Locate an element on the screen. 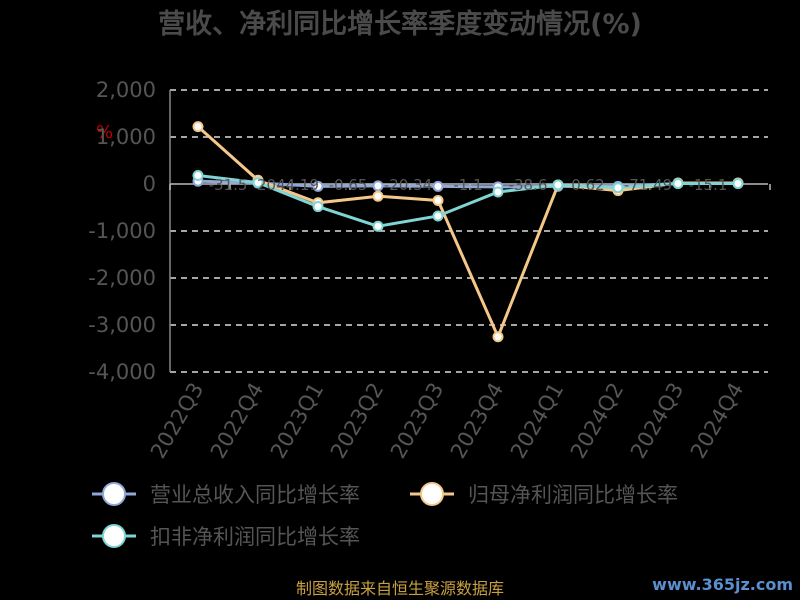 The height and width of the screenshot is (600, 800). x-tick-label: 2024Q2 is located at coordinates (597, 421).